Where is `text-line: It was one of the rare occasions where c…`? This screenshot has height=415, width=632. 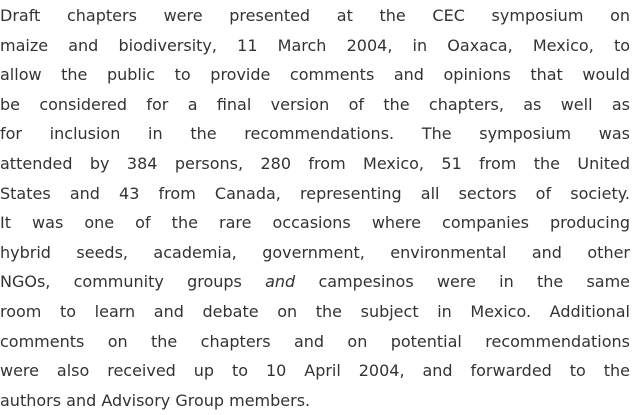
text-line: It was one of the rare occasions where c… is located at coordinates (315, 223).